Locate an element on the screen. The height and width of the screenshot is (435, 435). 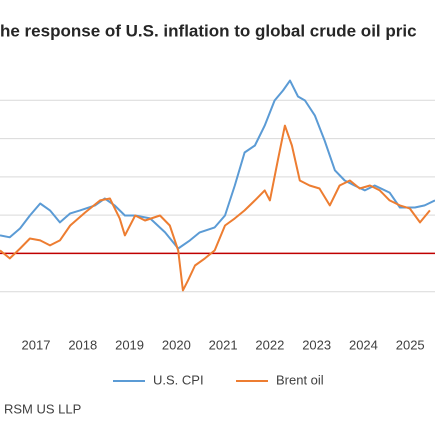
x-tick-label: 2020 is located at coordinates (176, 344).